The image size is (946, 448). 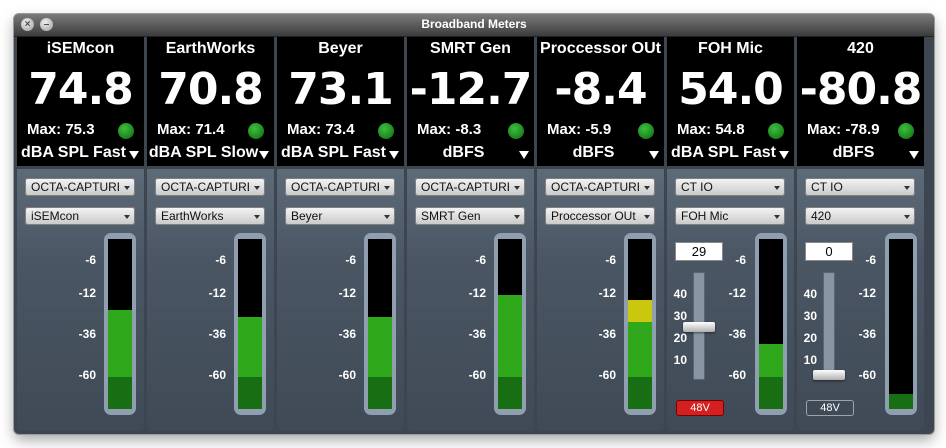 I want to click on channel-readout: iSEMcon 74.8 Max: 75.3 dBA SPL Fast, so click(x=80, y=101).